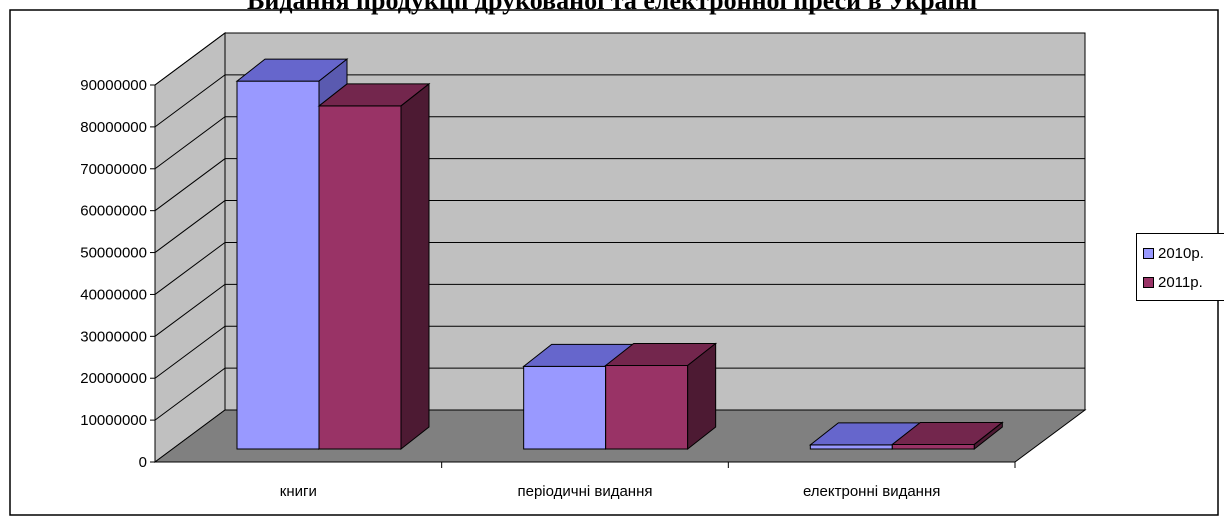 The image size is (1224, 517). Describe the element at coordinates (1180, 267) in the screenshot. I see `legend: 2010р. 2011р.` at that location.